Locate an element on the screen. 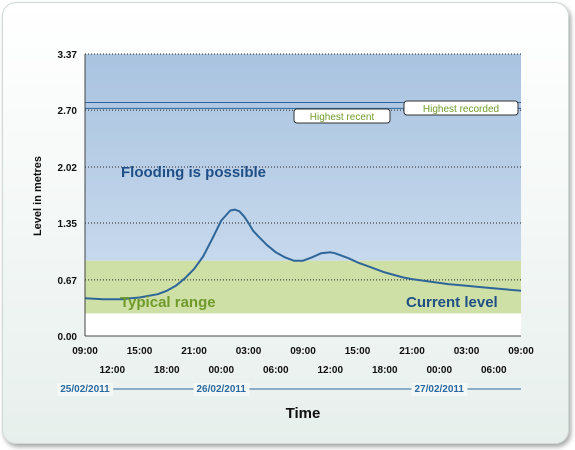  date-label: 25/02/2011 is located at coordinates (85, 389).